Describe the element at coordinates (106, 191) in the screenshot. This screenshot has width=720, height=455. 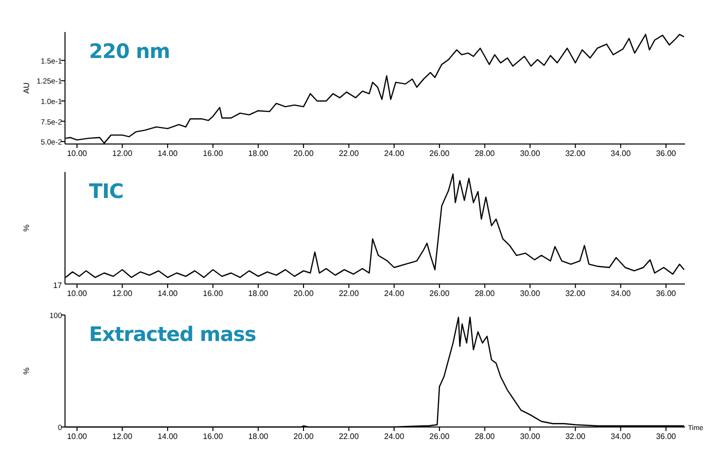
I see `chart-title: TIC` at that location.